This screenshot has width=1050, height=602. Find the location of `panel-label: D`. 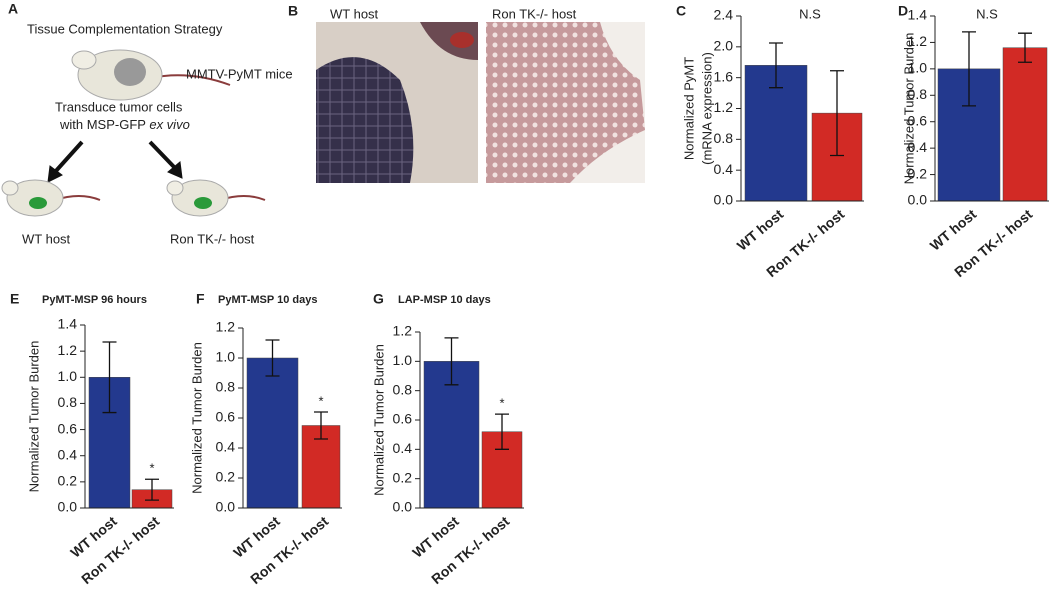

panel-label: D is located at coordinates (903, 11).